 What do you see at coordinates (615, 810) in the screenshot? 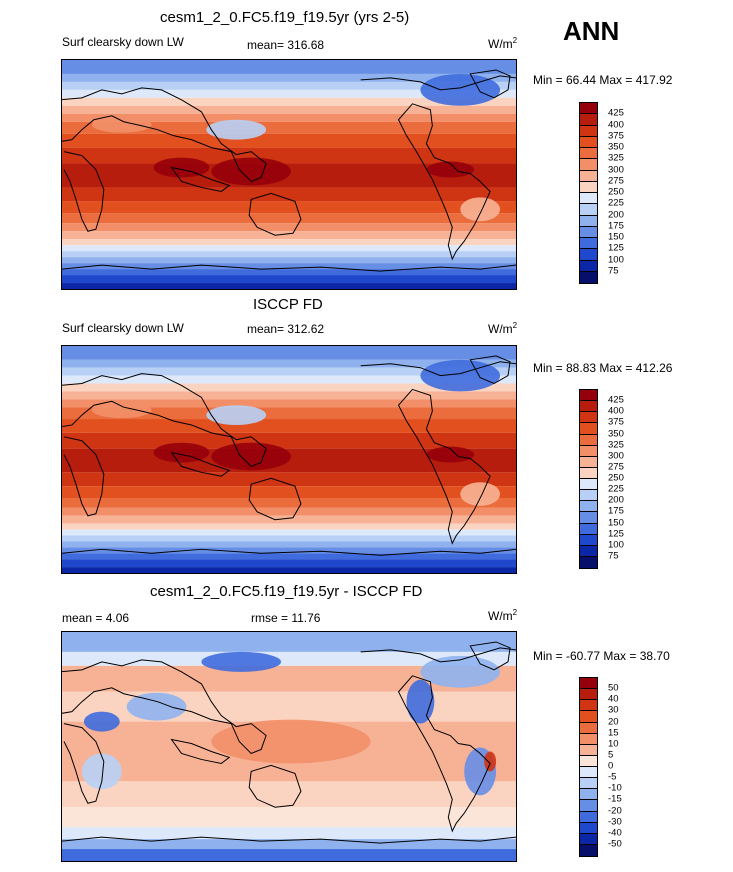
I see `colorbar-tick-label: -20` at bounding box center [615, 810].